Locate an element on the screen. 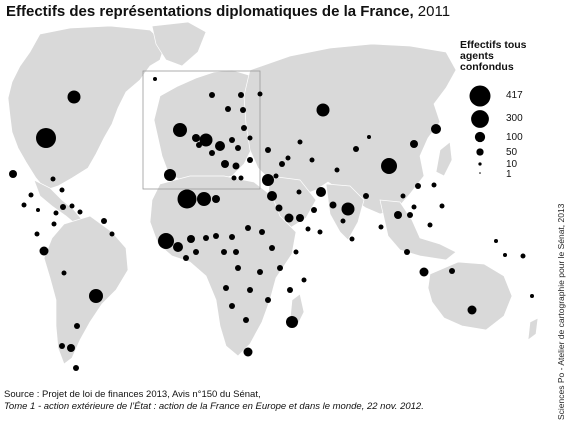 This screenshot has height=425, width=567. land-japan is located at coordinates (444, 159).